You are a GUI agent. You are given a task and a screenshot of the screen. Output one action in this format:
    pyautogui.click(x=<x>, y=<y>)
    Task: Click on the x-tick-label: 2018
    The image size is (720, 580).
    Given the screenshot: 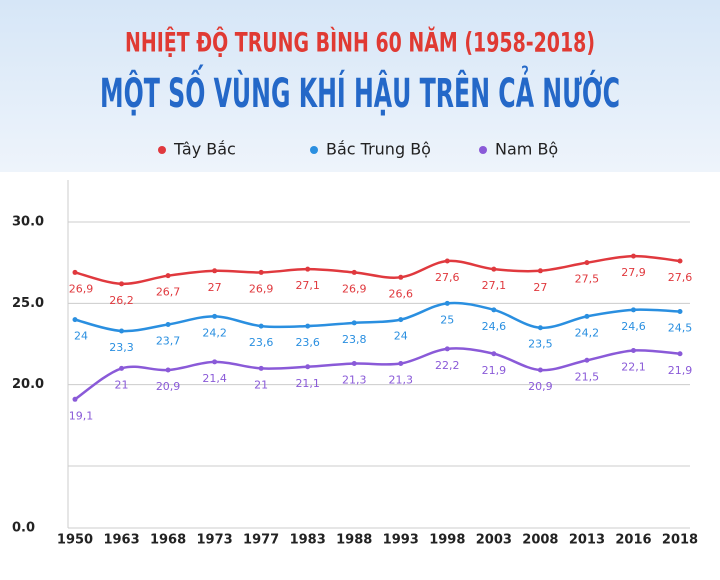 What is the action you would take?
    pyautogui.click(x=680, y=540)
    